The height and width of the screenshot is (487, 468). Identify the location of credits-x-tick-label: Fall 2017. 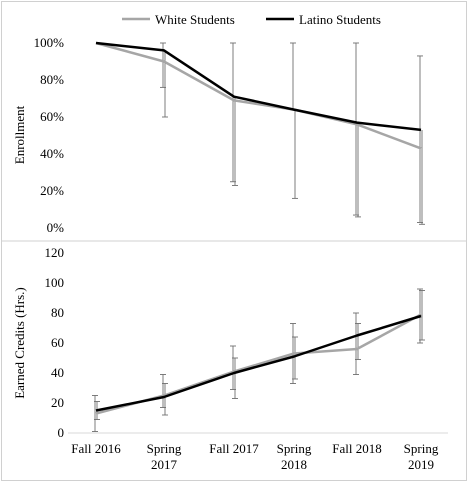
(234, 448).